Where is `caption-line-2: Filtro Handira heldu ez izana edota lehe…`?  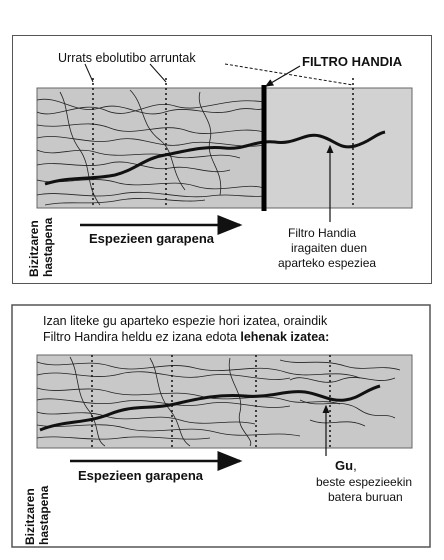
caption-line-2: Filtro Handira heldu ez izana edota lehe… is located at coordinates (186, 337).